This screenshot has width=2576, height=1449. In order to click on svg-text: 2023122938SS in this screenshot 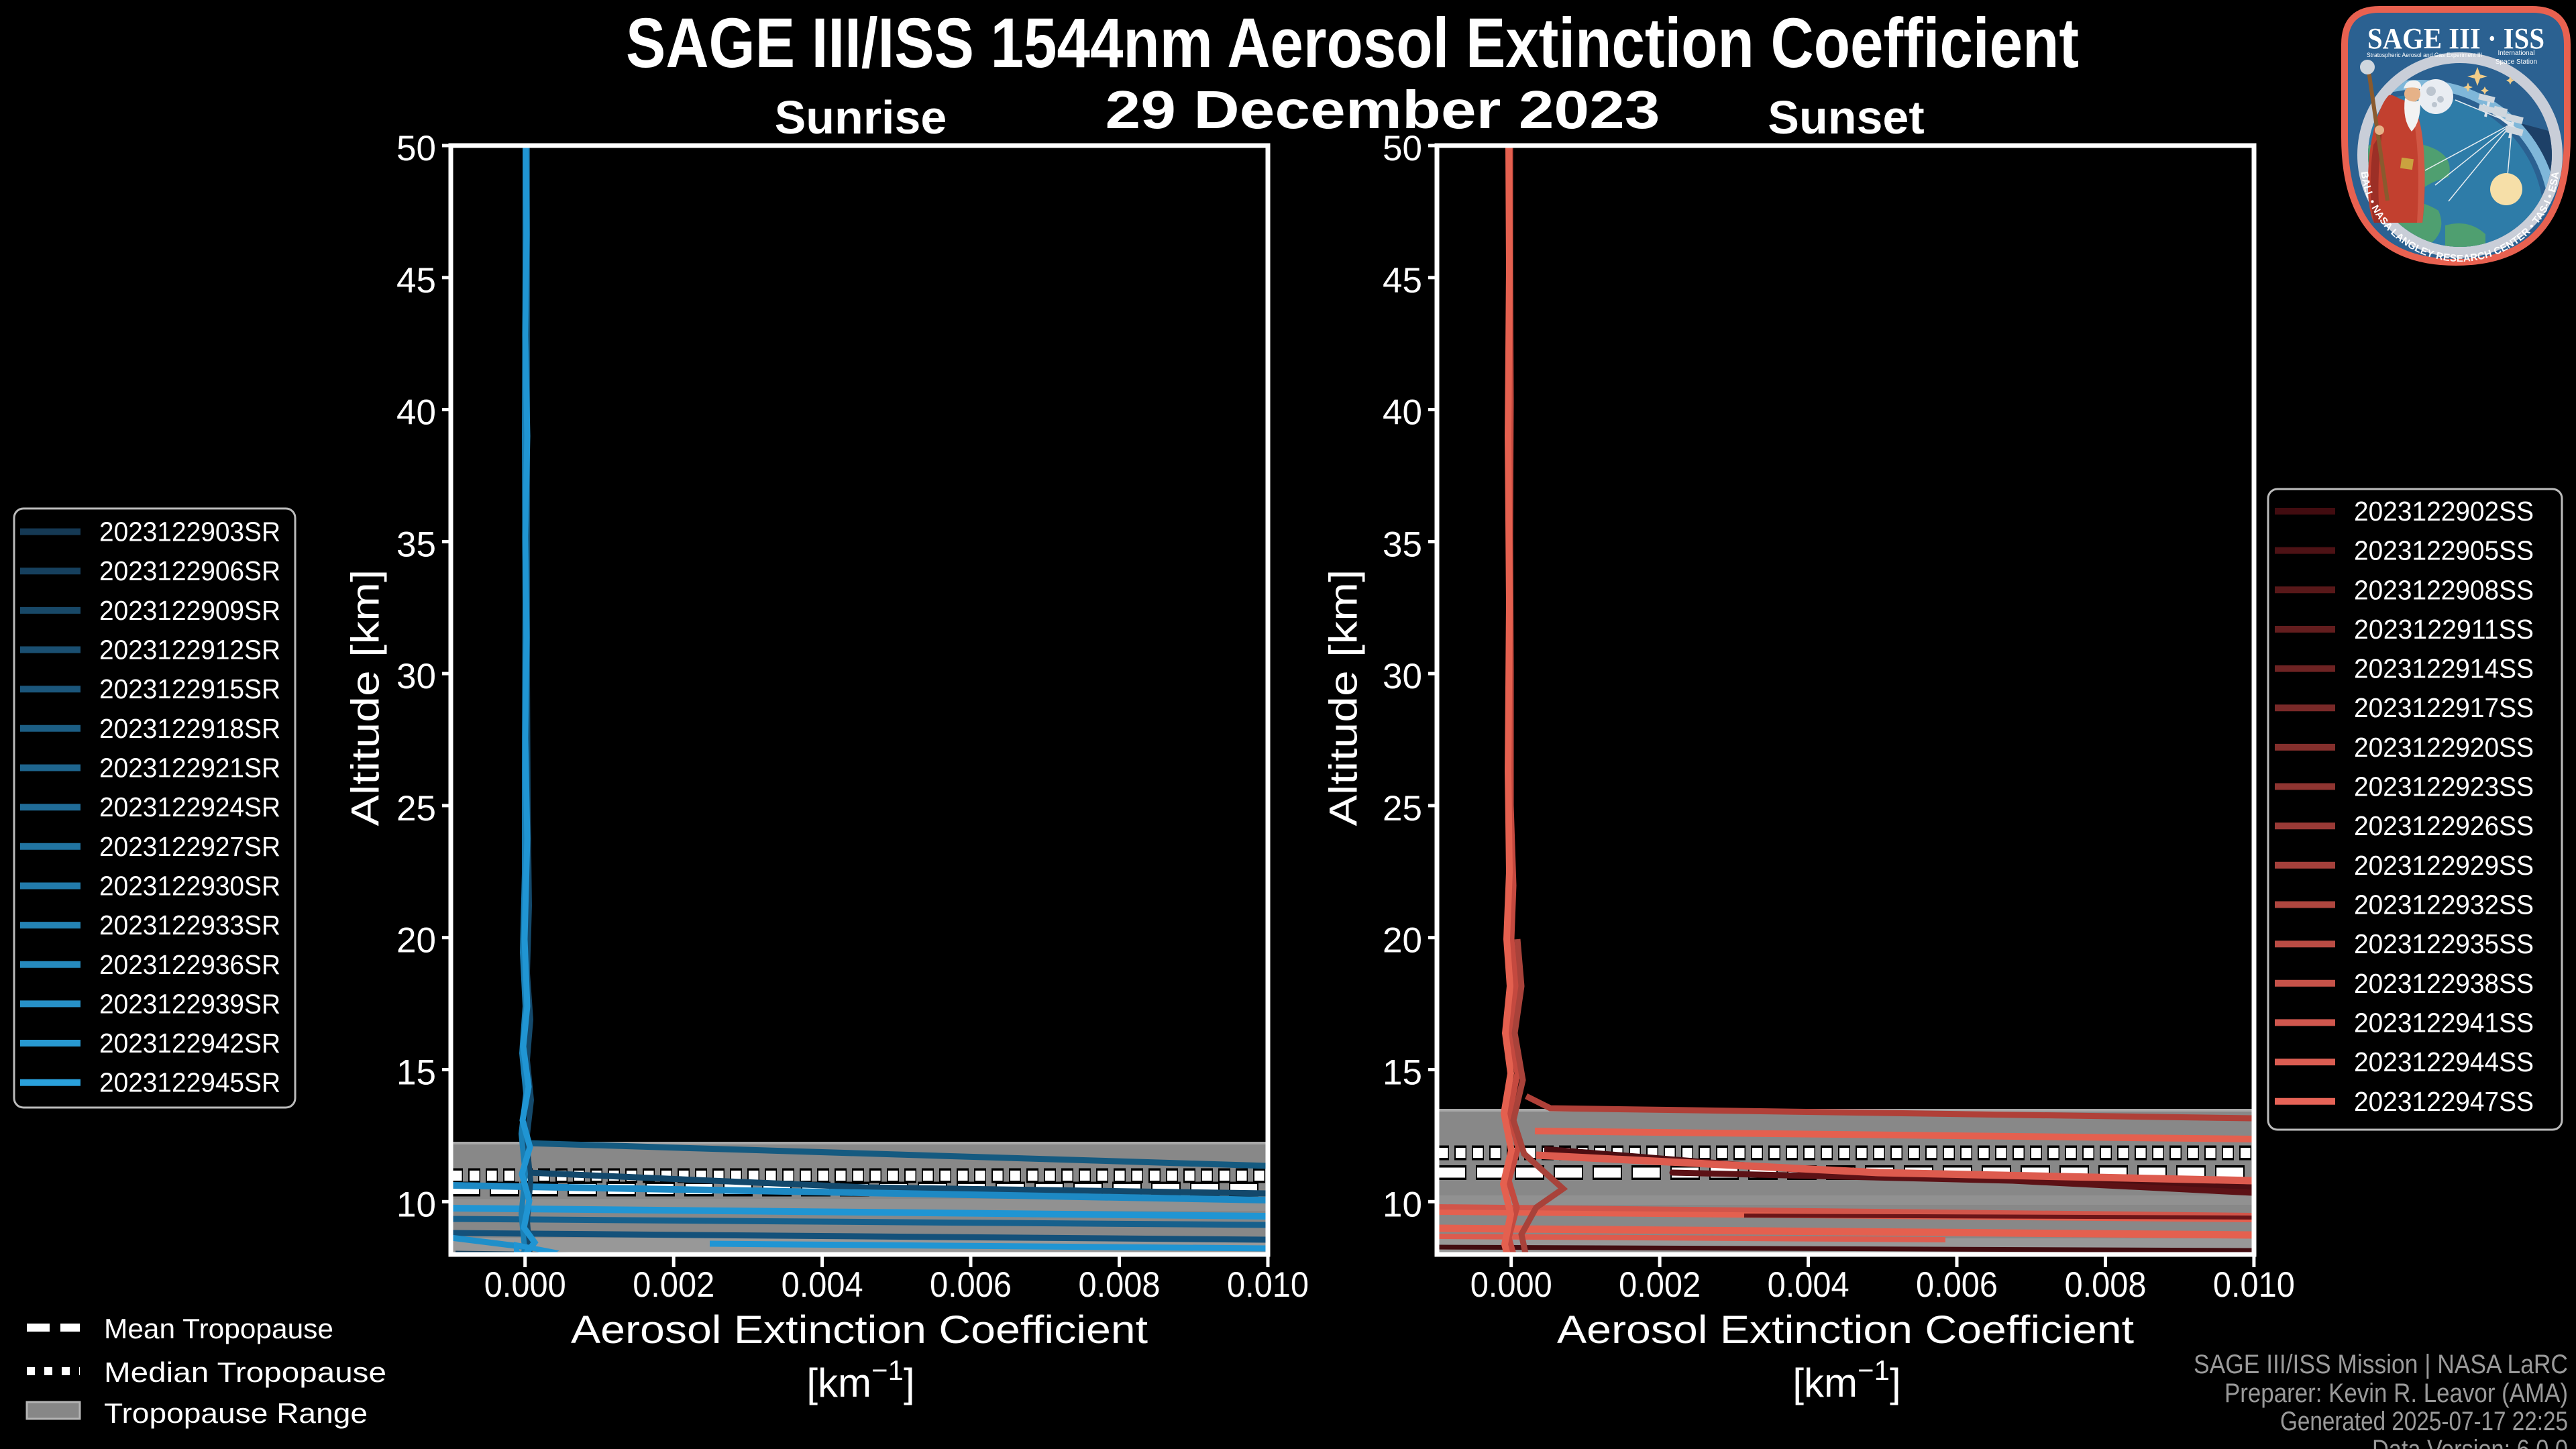, I will do `click(2444, 983)`.